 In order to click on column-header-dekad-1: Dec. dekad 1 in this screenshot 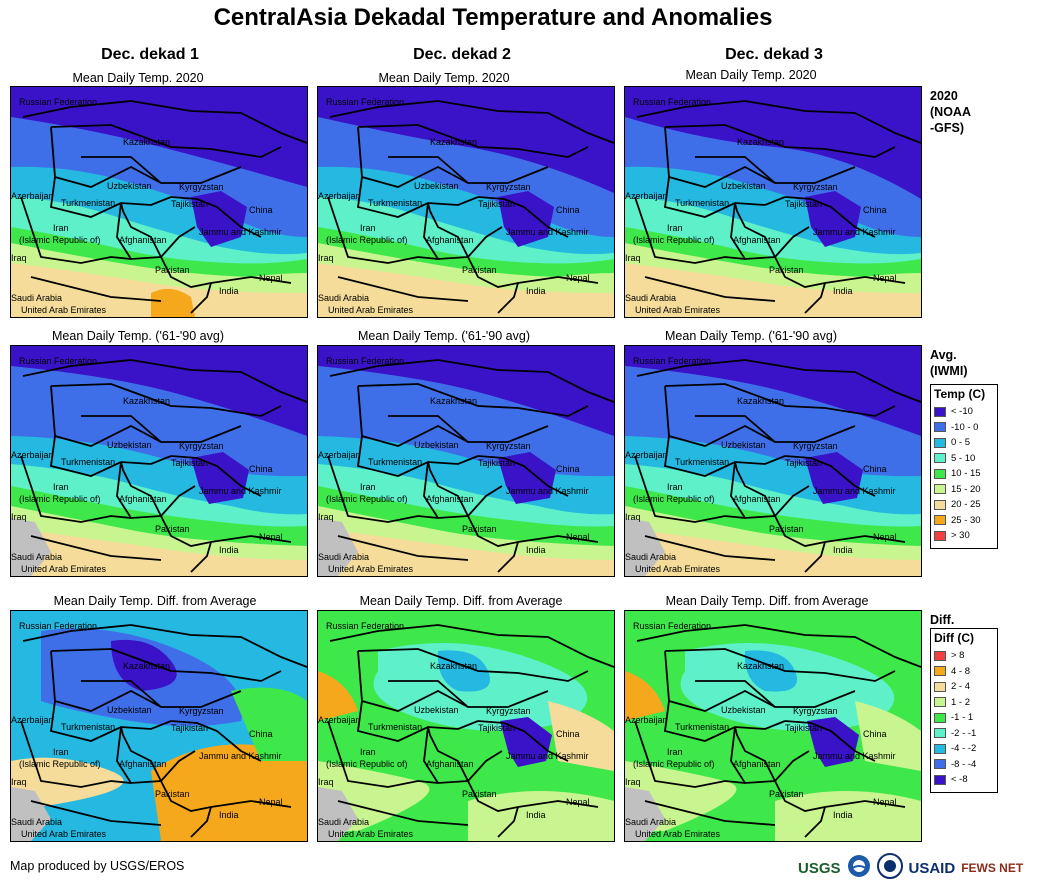, I will do `click(150, 54)`.